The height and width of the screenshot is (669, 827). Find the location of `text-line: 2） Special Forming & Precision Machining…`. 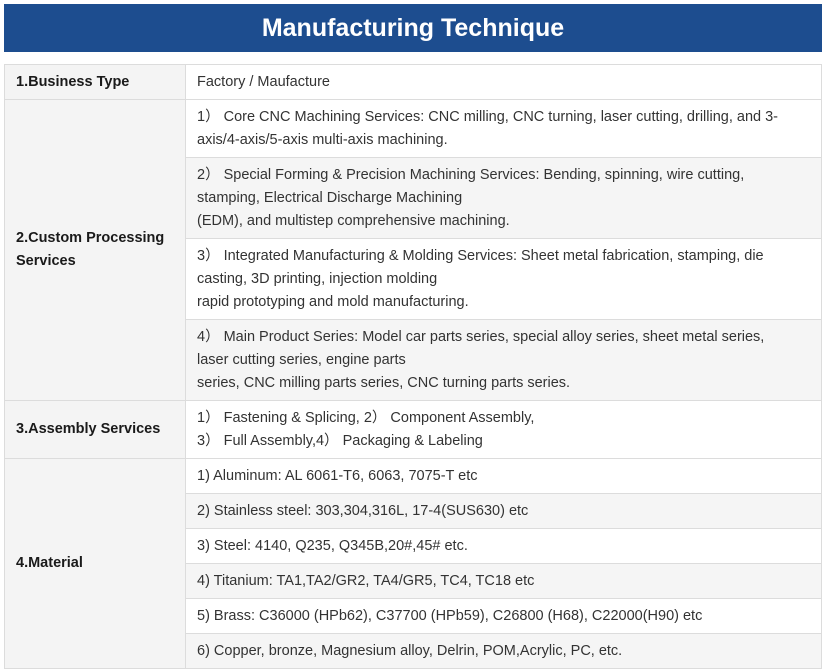

text-line: 2） Special Forming & Precision Machining… is located at coordinates (471, 174).